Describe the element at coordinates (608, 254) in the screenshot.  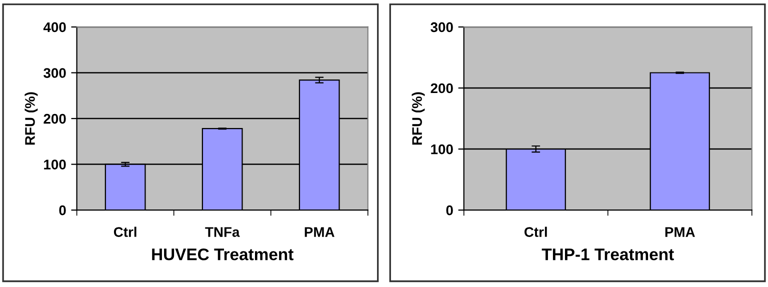
I see `x-axis-title: THP-1 Treatment` at that location.